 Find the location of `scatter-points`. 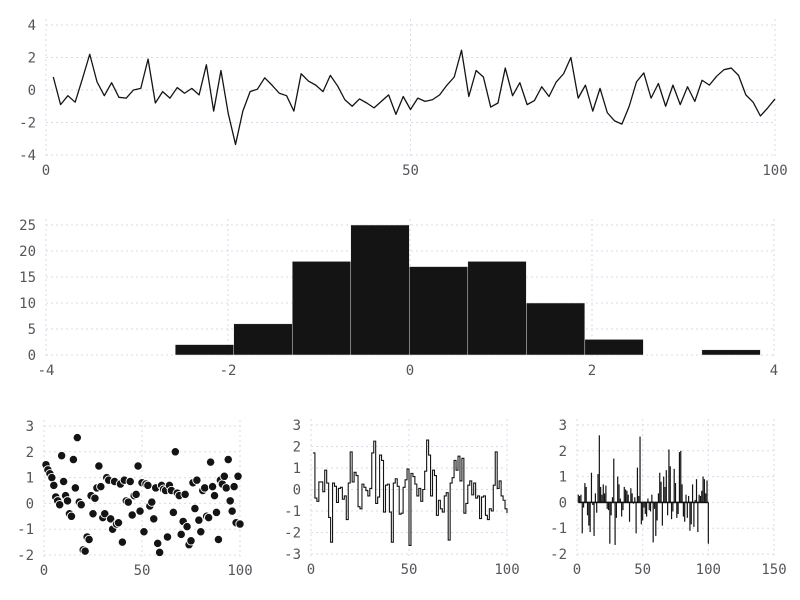

scatter-points is located at coordinates (143, 495).